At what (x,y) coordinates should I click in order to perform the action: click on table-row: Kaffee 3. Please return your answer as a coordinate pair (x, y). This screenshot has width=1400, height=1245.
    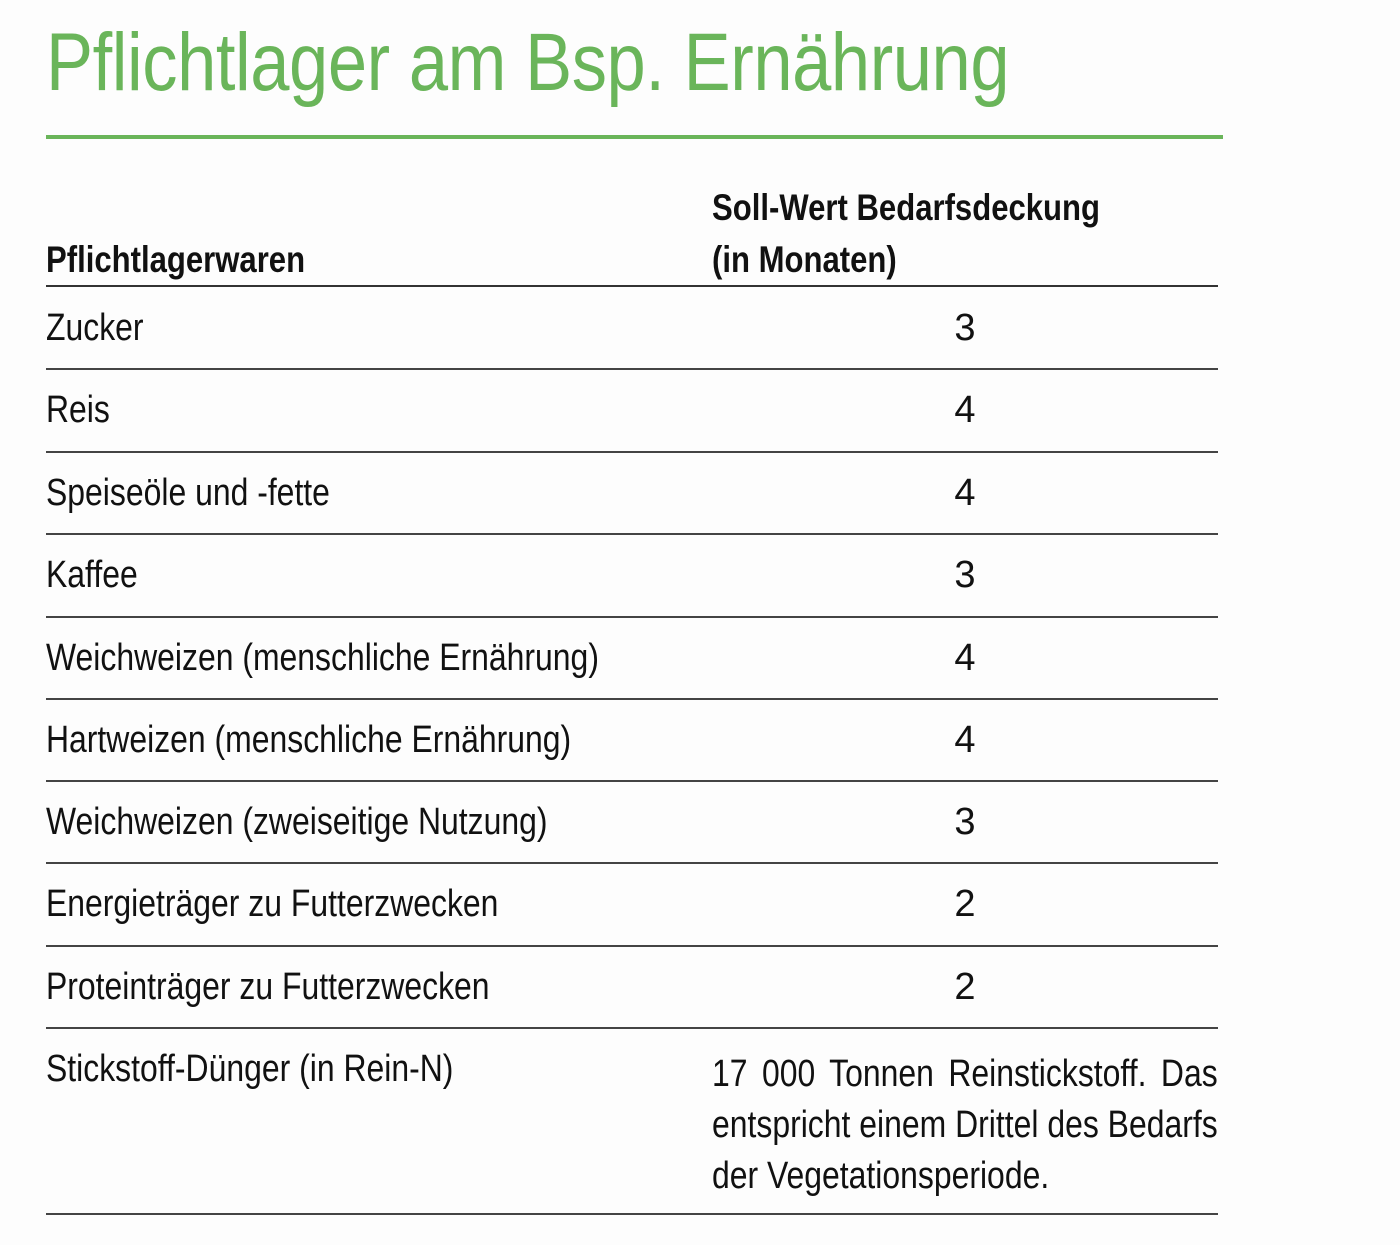
    Looking at the image, I should click on (632, 574).